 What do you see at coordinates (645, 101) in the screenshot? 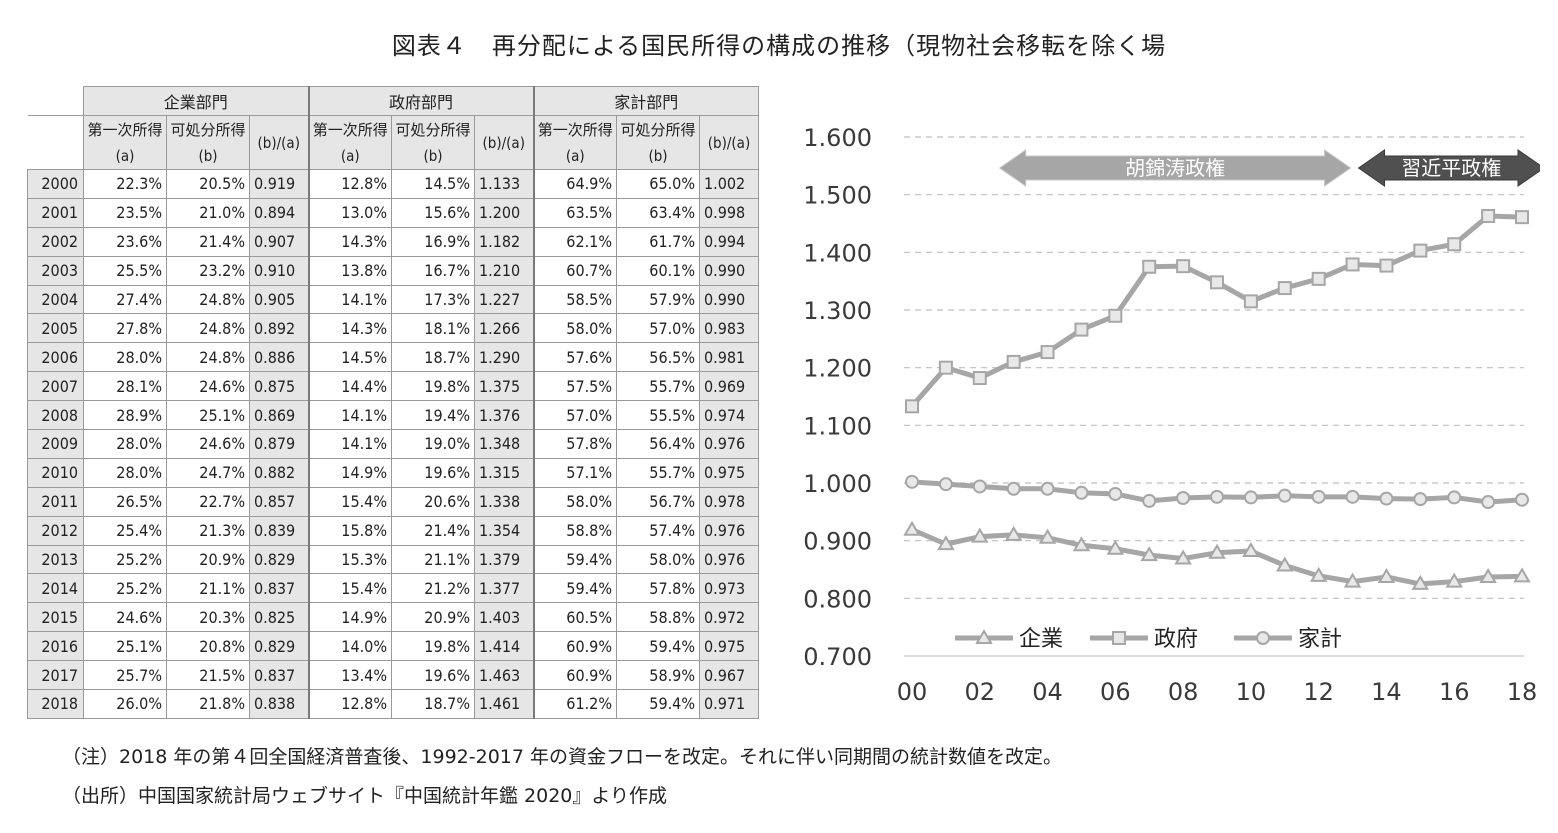
I see `group-header-household: 家計部門` at bounding box center [645, 101].